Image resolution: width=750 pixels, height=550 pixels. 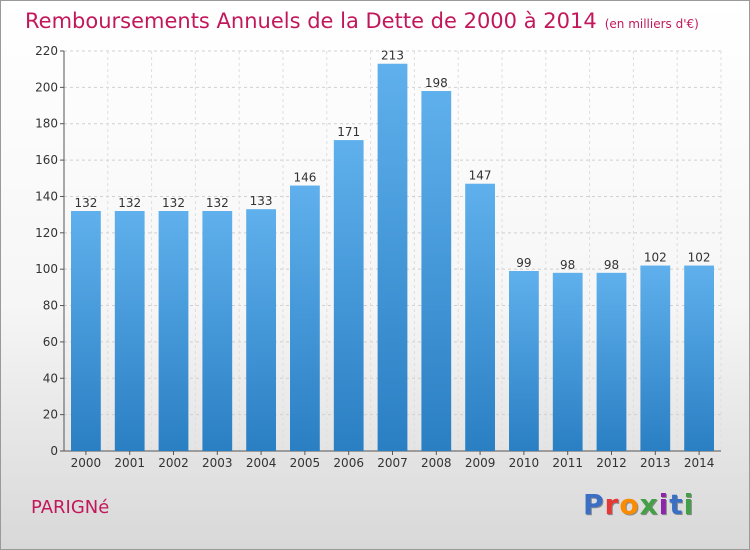 I want to click on chart-subtitle: (en milliers d'€), so click(x=651, y=24).